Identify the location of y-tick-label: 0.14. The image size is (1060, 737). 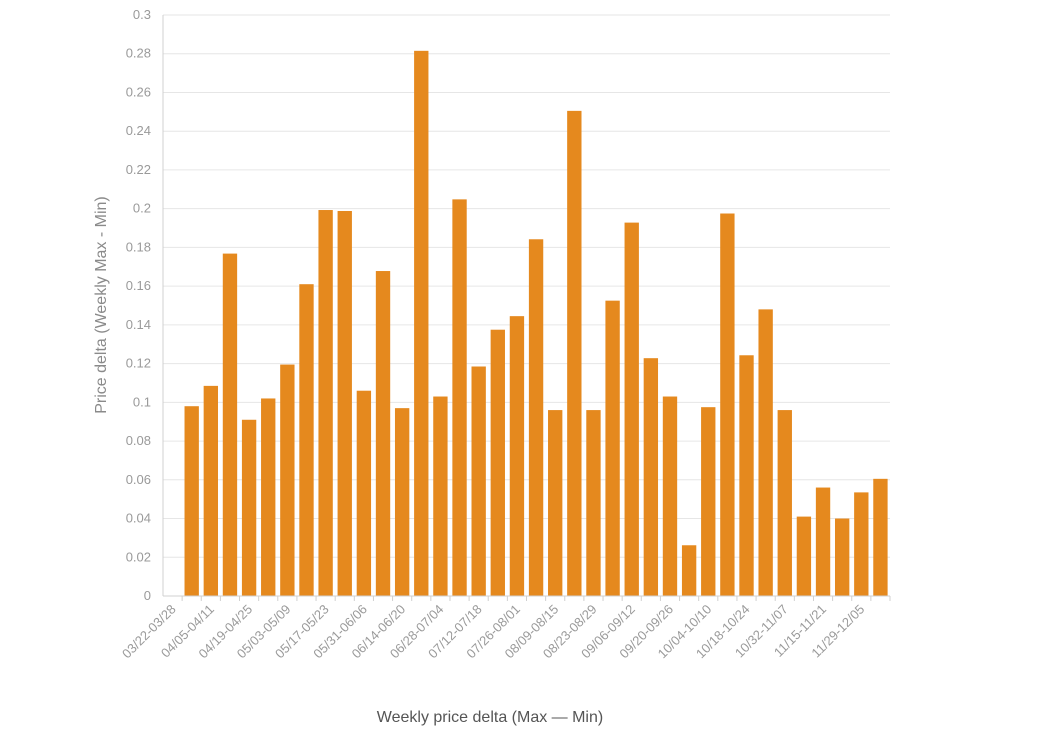
(138, 324).